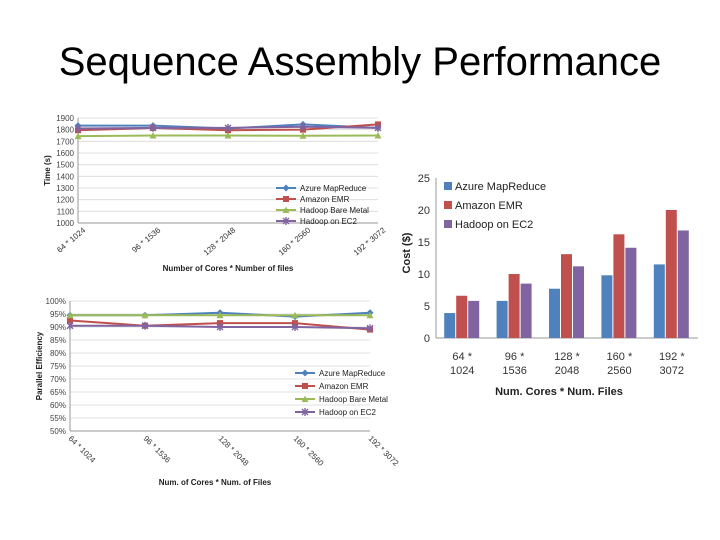  What do you see at coordinates (424, 243) in the screenshot?
I see `y-tick-label: 15` at bounding box center [424, 243].